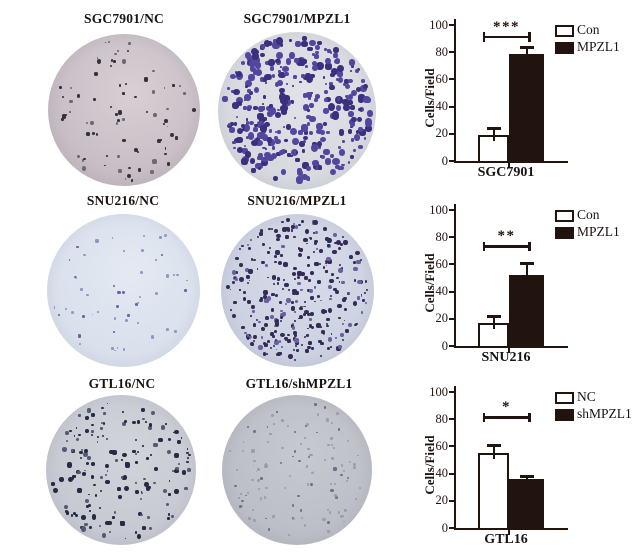 This screenshot has height=553, width=641. I want to click on y-tick-label: 80, so click(442, 51).